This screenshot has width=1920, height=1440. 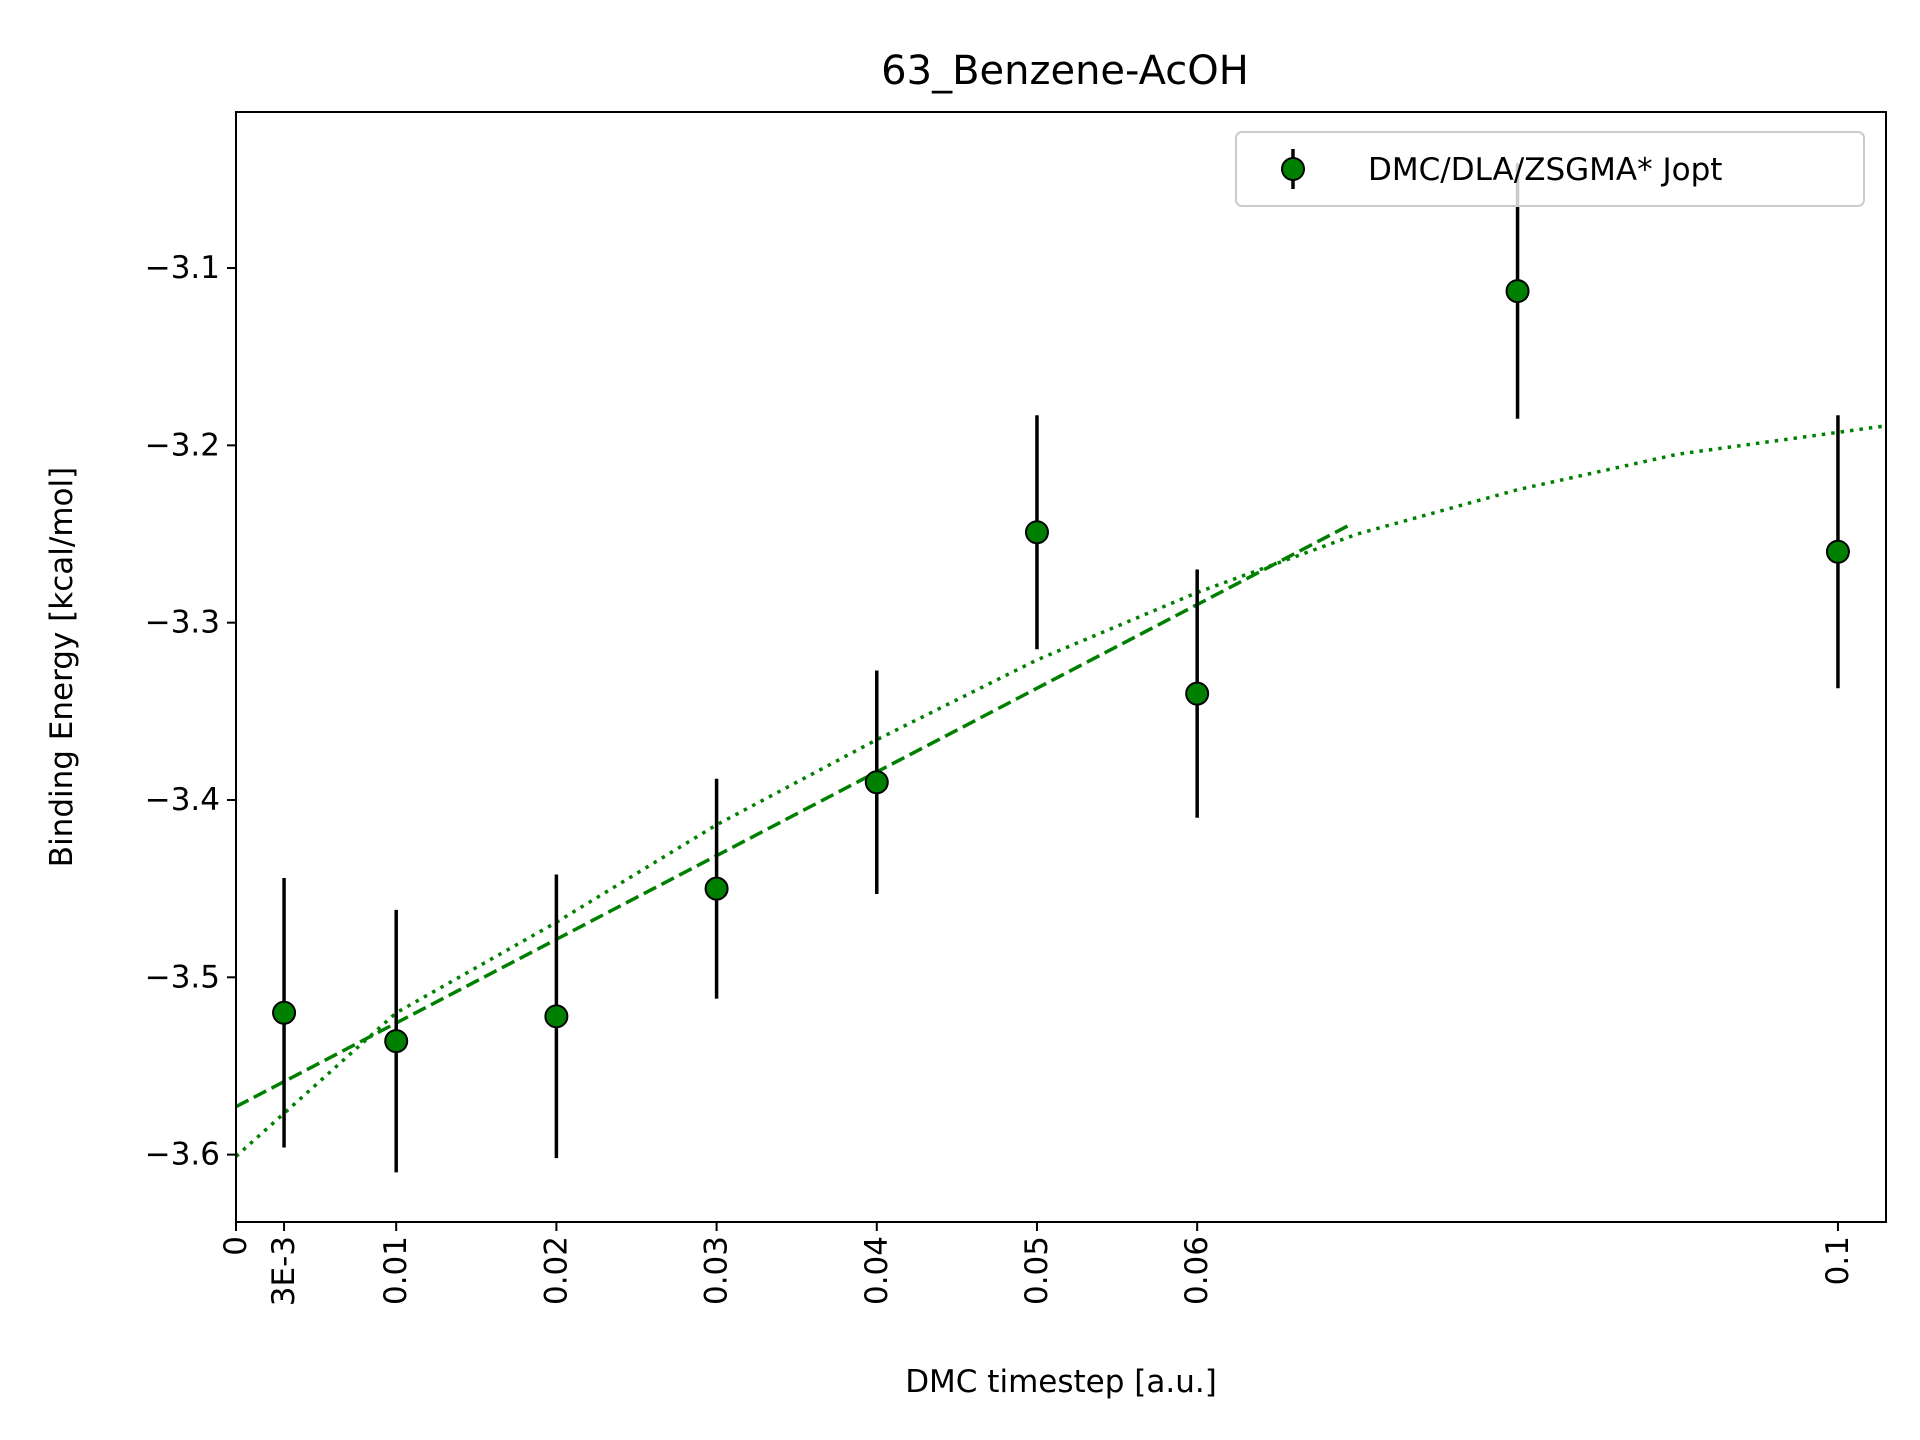 What do you see at coordinates (182, 445) in the screenshot?
I see `y-tick-label: −3.2` at bounding box center [182, 445].